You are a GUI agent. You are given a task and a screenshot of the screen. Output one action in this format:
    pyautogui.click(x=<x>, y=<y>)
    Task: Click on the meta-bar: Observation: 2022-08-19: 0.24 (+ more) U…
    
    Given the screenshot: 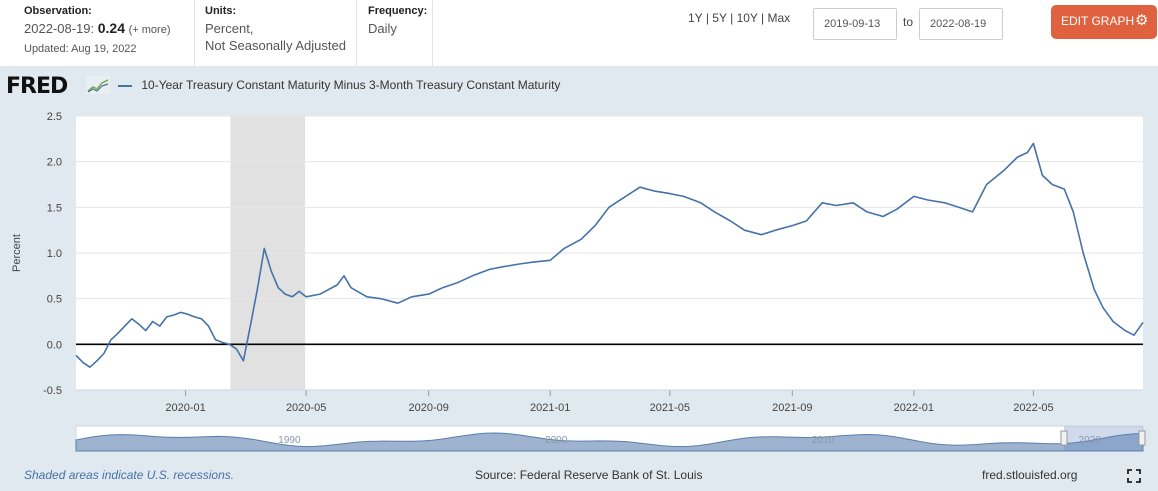 What is the action you would take?
    pyautogui.click(x=579, y=33)
    